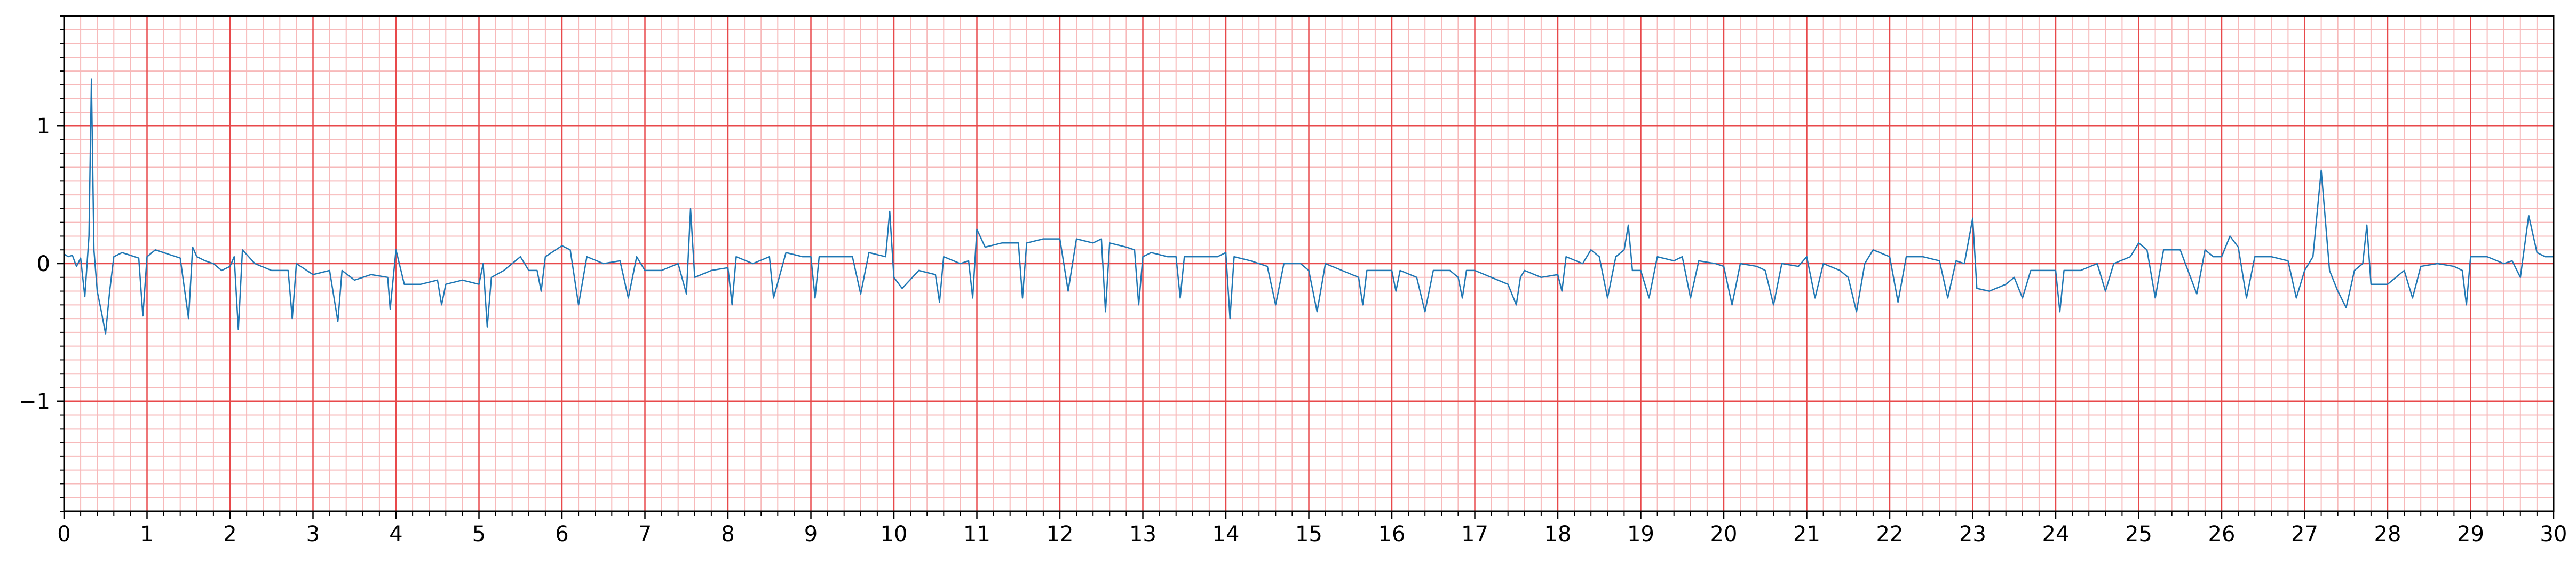  What do you see at coordinates (147, 534) in the screenshot?
I see `x-tick-label: 1` at bounding box center [147, 534].